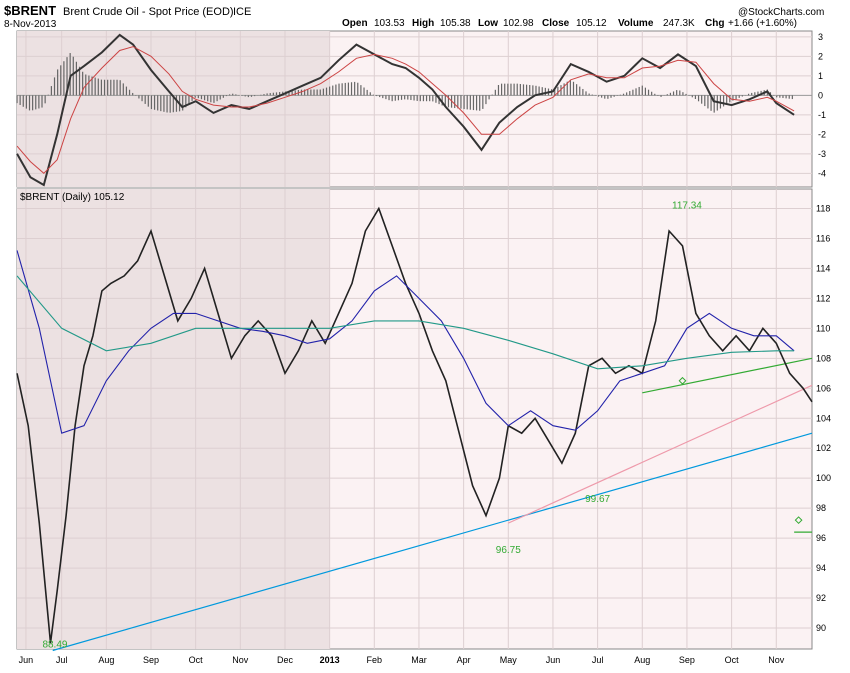  Describe the element at coordinates (518, 23) in the screenshot. I see `low-value: 102.98` at that location.